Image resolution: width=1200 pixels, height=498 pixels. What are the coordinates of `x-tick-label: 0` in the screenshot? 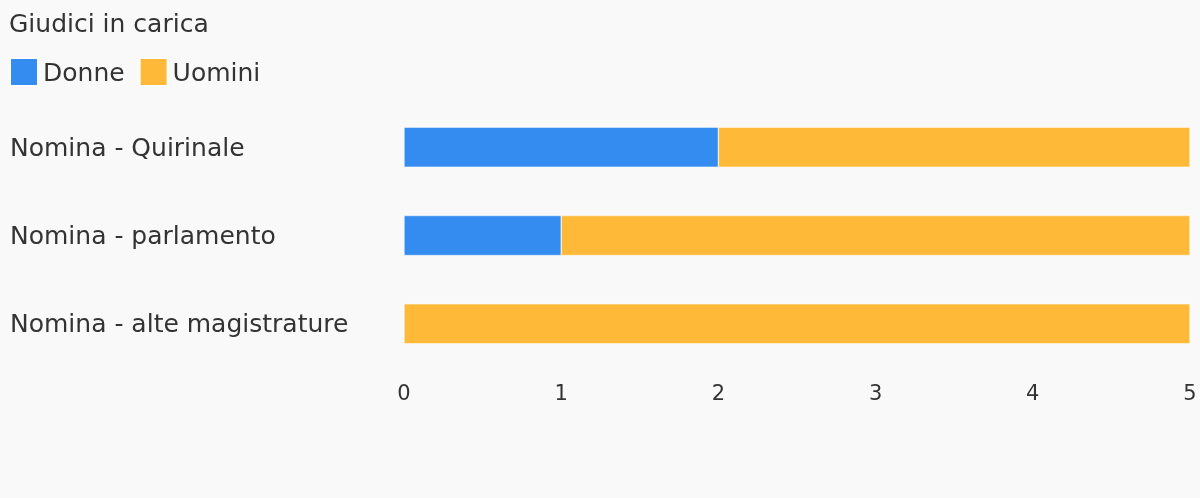 It's located at (404, 392).